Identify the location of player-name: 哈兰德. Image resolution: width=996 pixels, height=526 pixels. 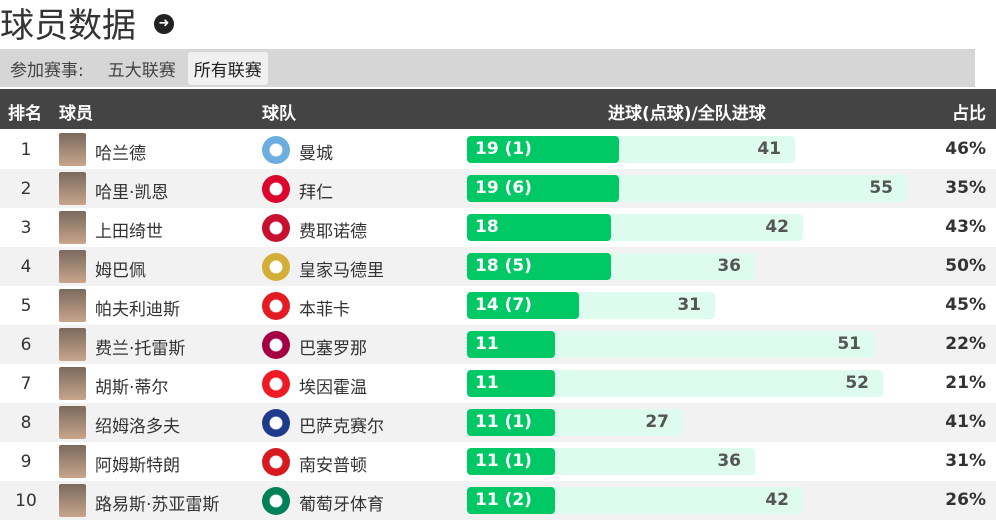
(120, 154).